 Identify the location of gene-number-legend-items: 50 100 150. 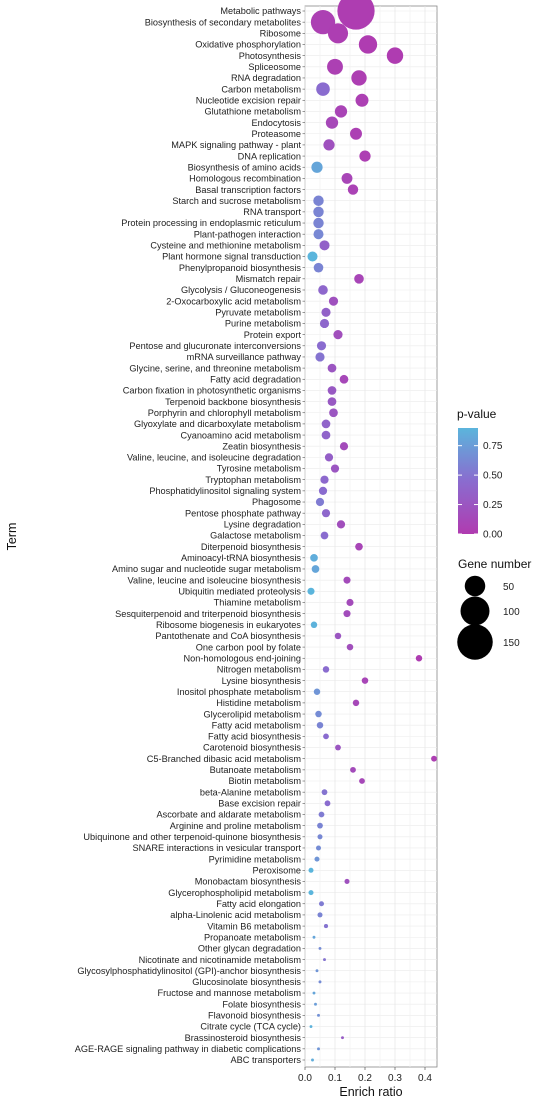
(488, 617).